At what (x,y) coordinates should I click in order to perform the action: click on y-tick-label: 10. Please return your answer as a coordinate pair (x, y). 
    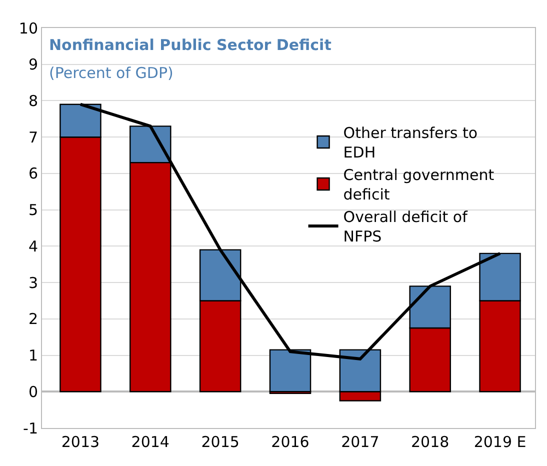
    Looking at the image, I should click on (28, 28).